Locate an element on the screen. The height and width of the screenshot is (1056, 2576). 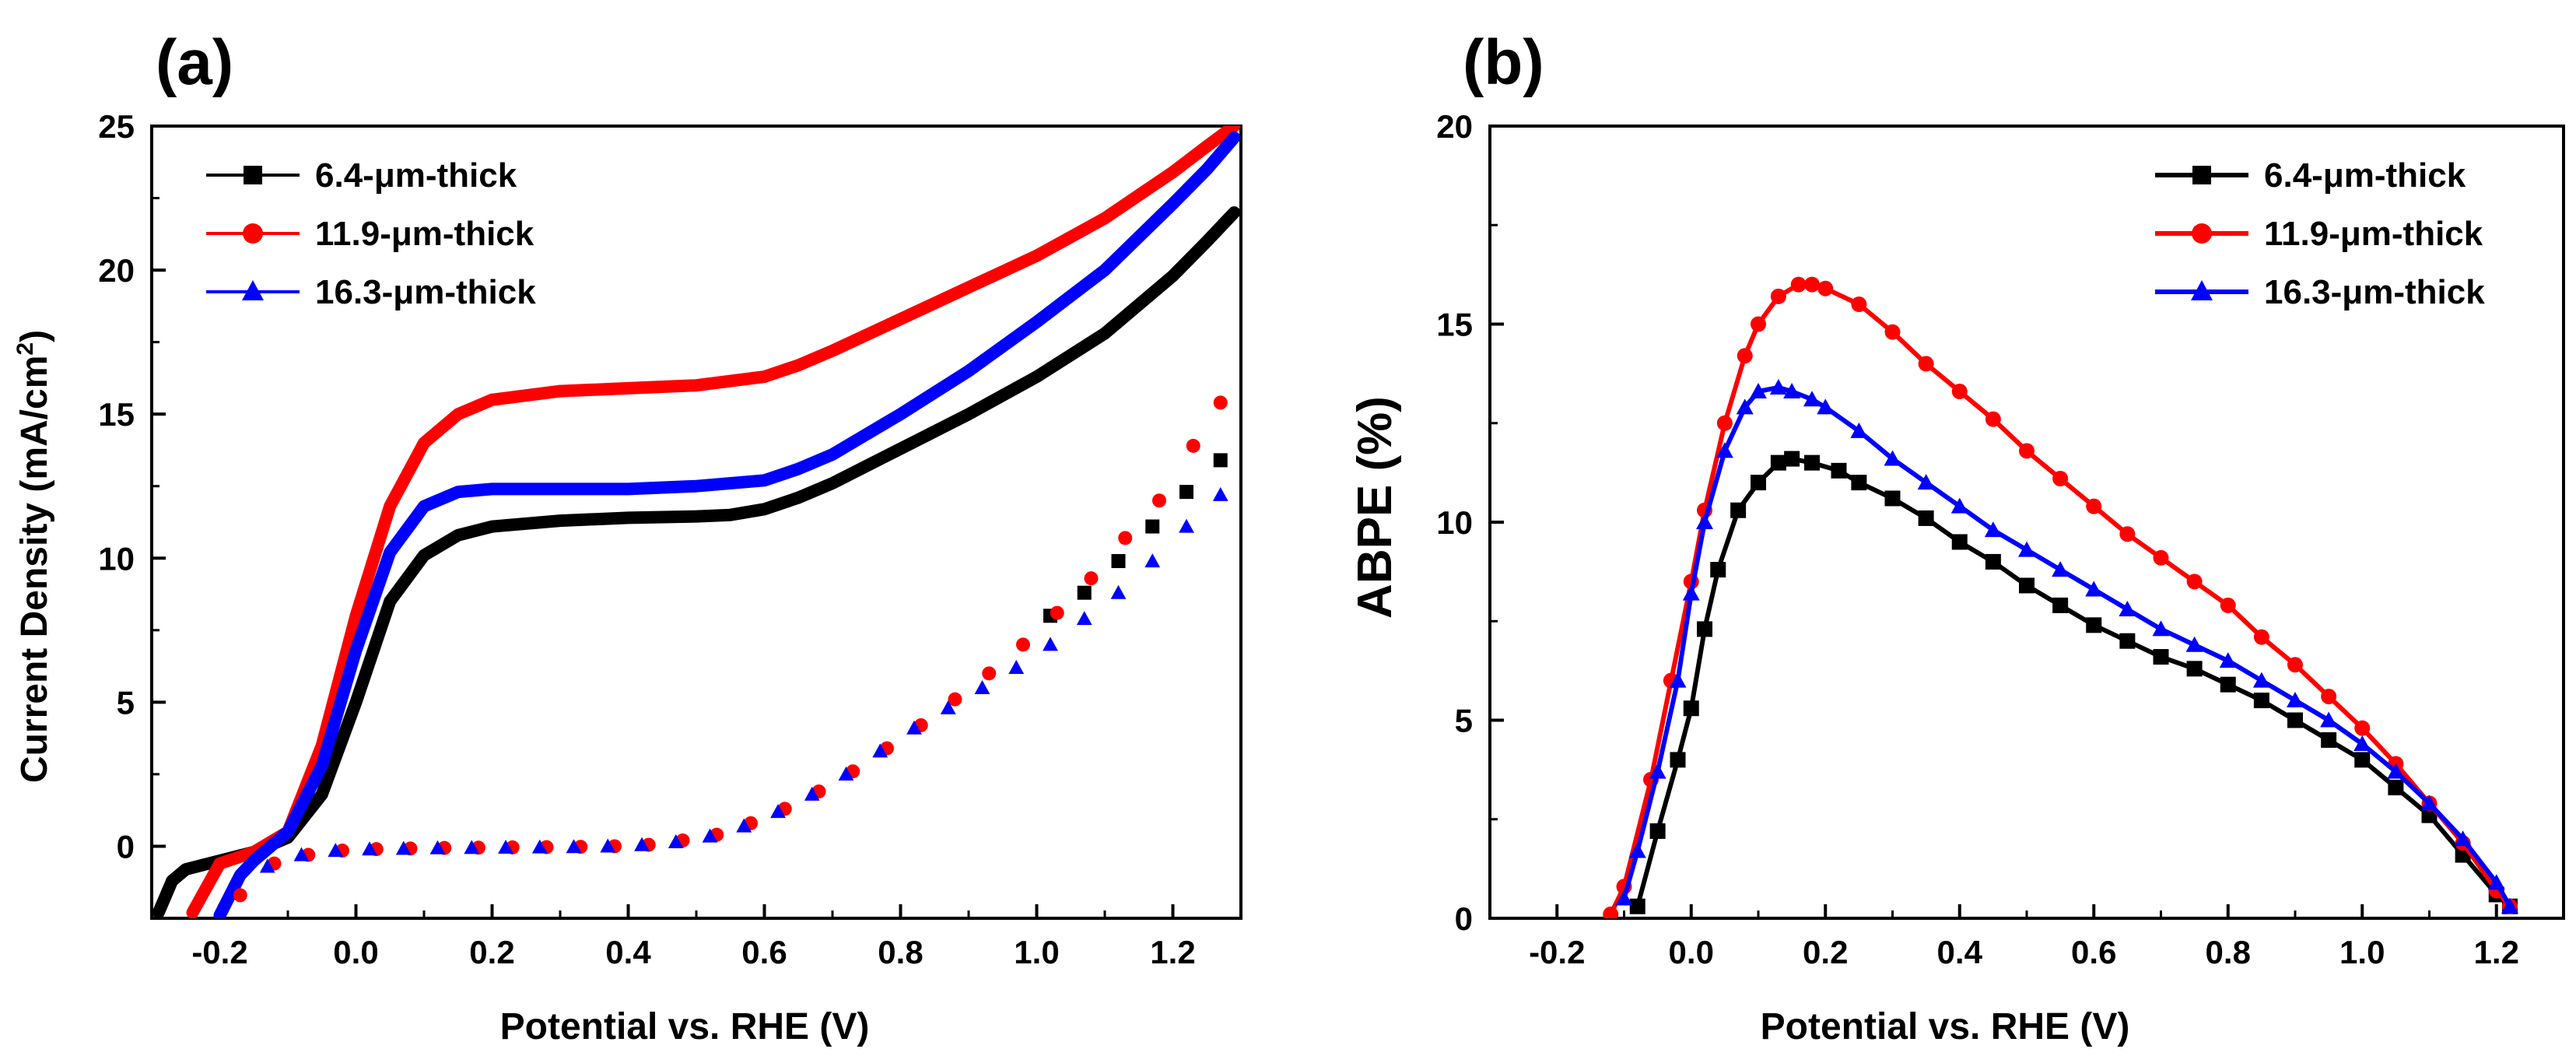
legend-label-a-3: 16.3-μm-thick is located at coordinates (425, 292).